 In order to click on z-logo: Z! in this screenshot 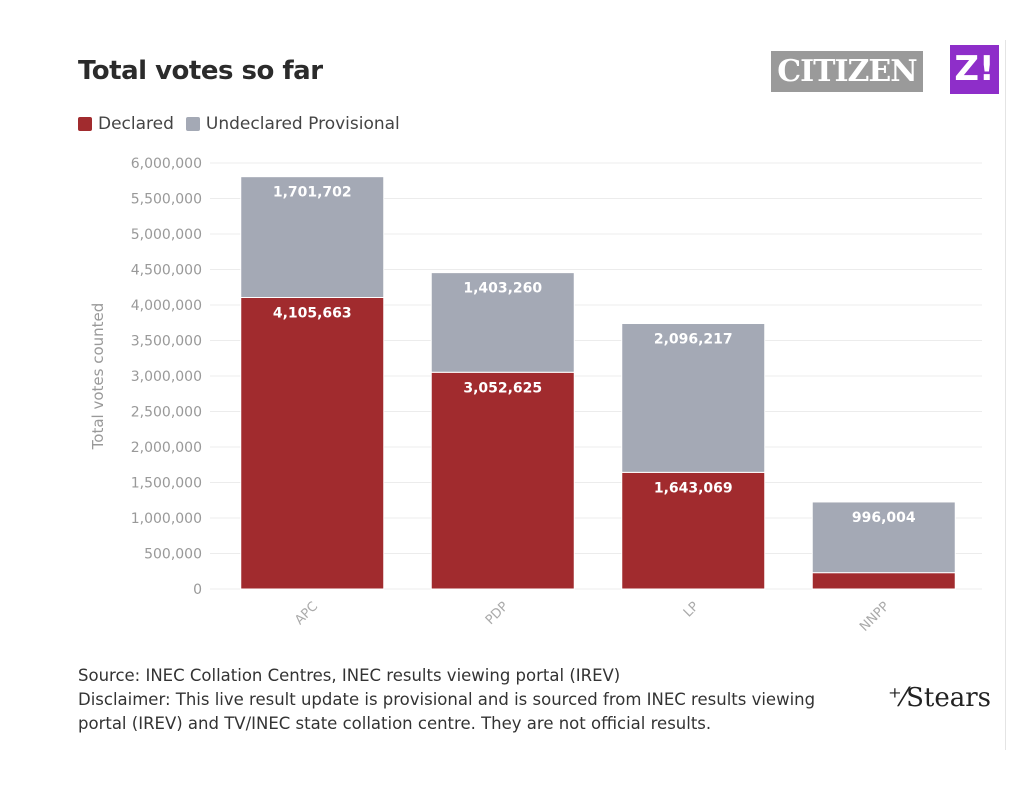, I will do `click(974, 69)`.